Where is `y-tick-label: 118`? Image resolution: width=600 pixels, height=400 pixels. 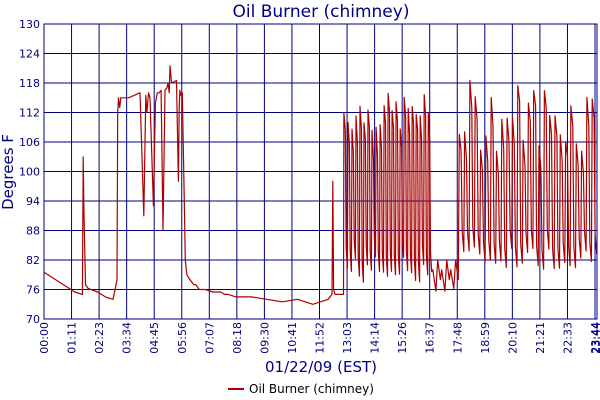
y-tick-label: 118 is located at coordinates (29, 83).